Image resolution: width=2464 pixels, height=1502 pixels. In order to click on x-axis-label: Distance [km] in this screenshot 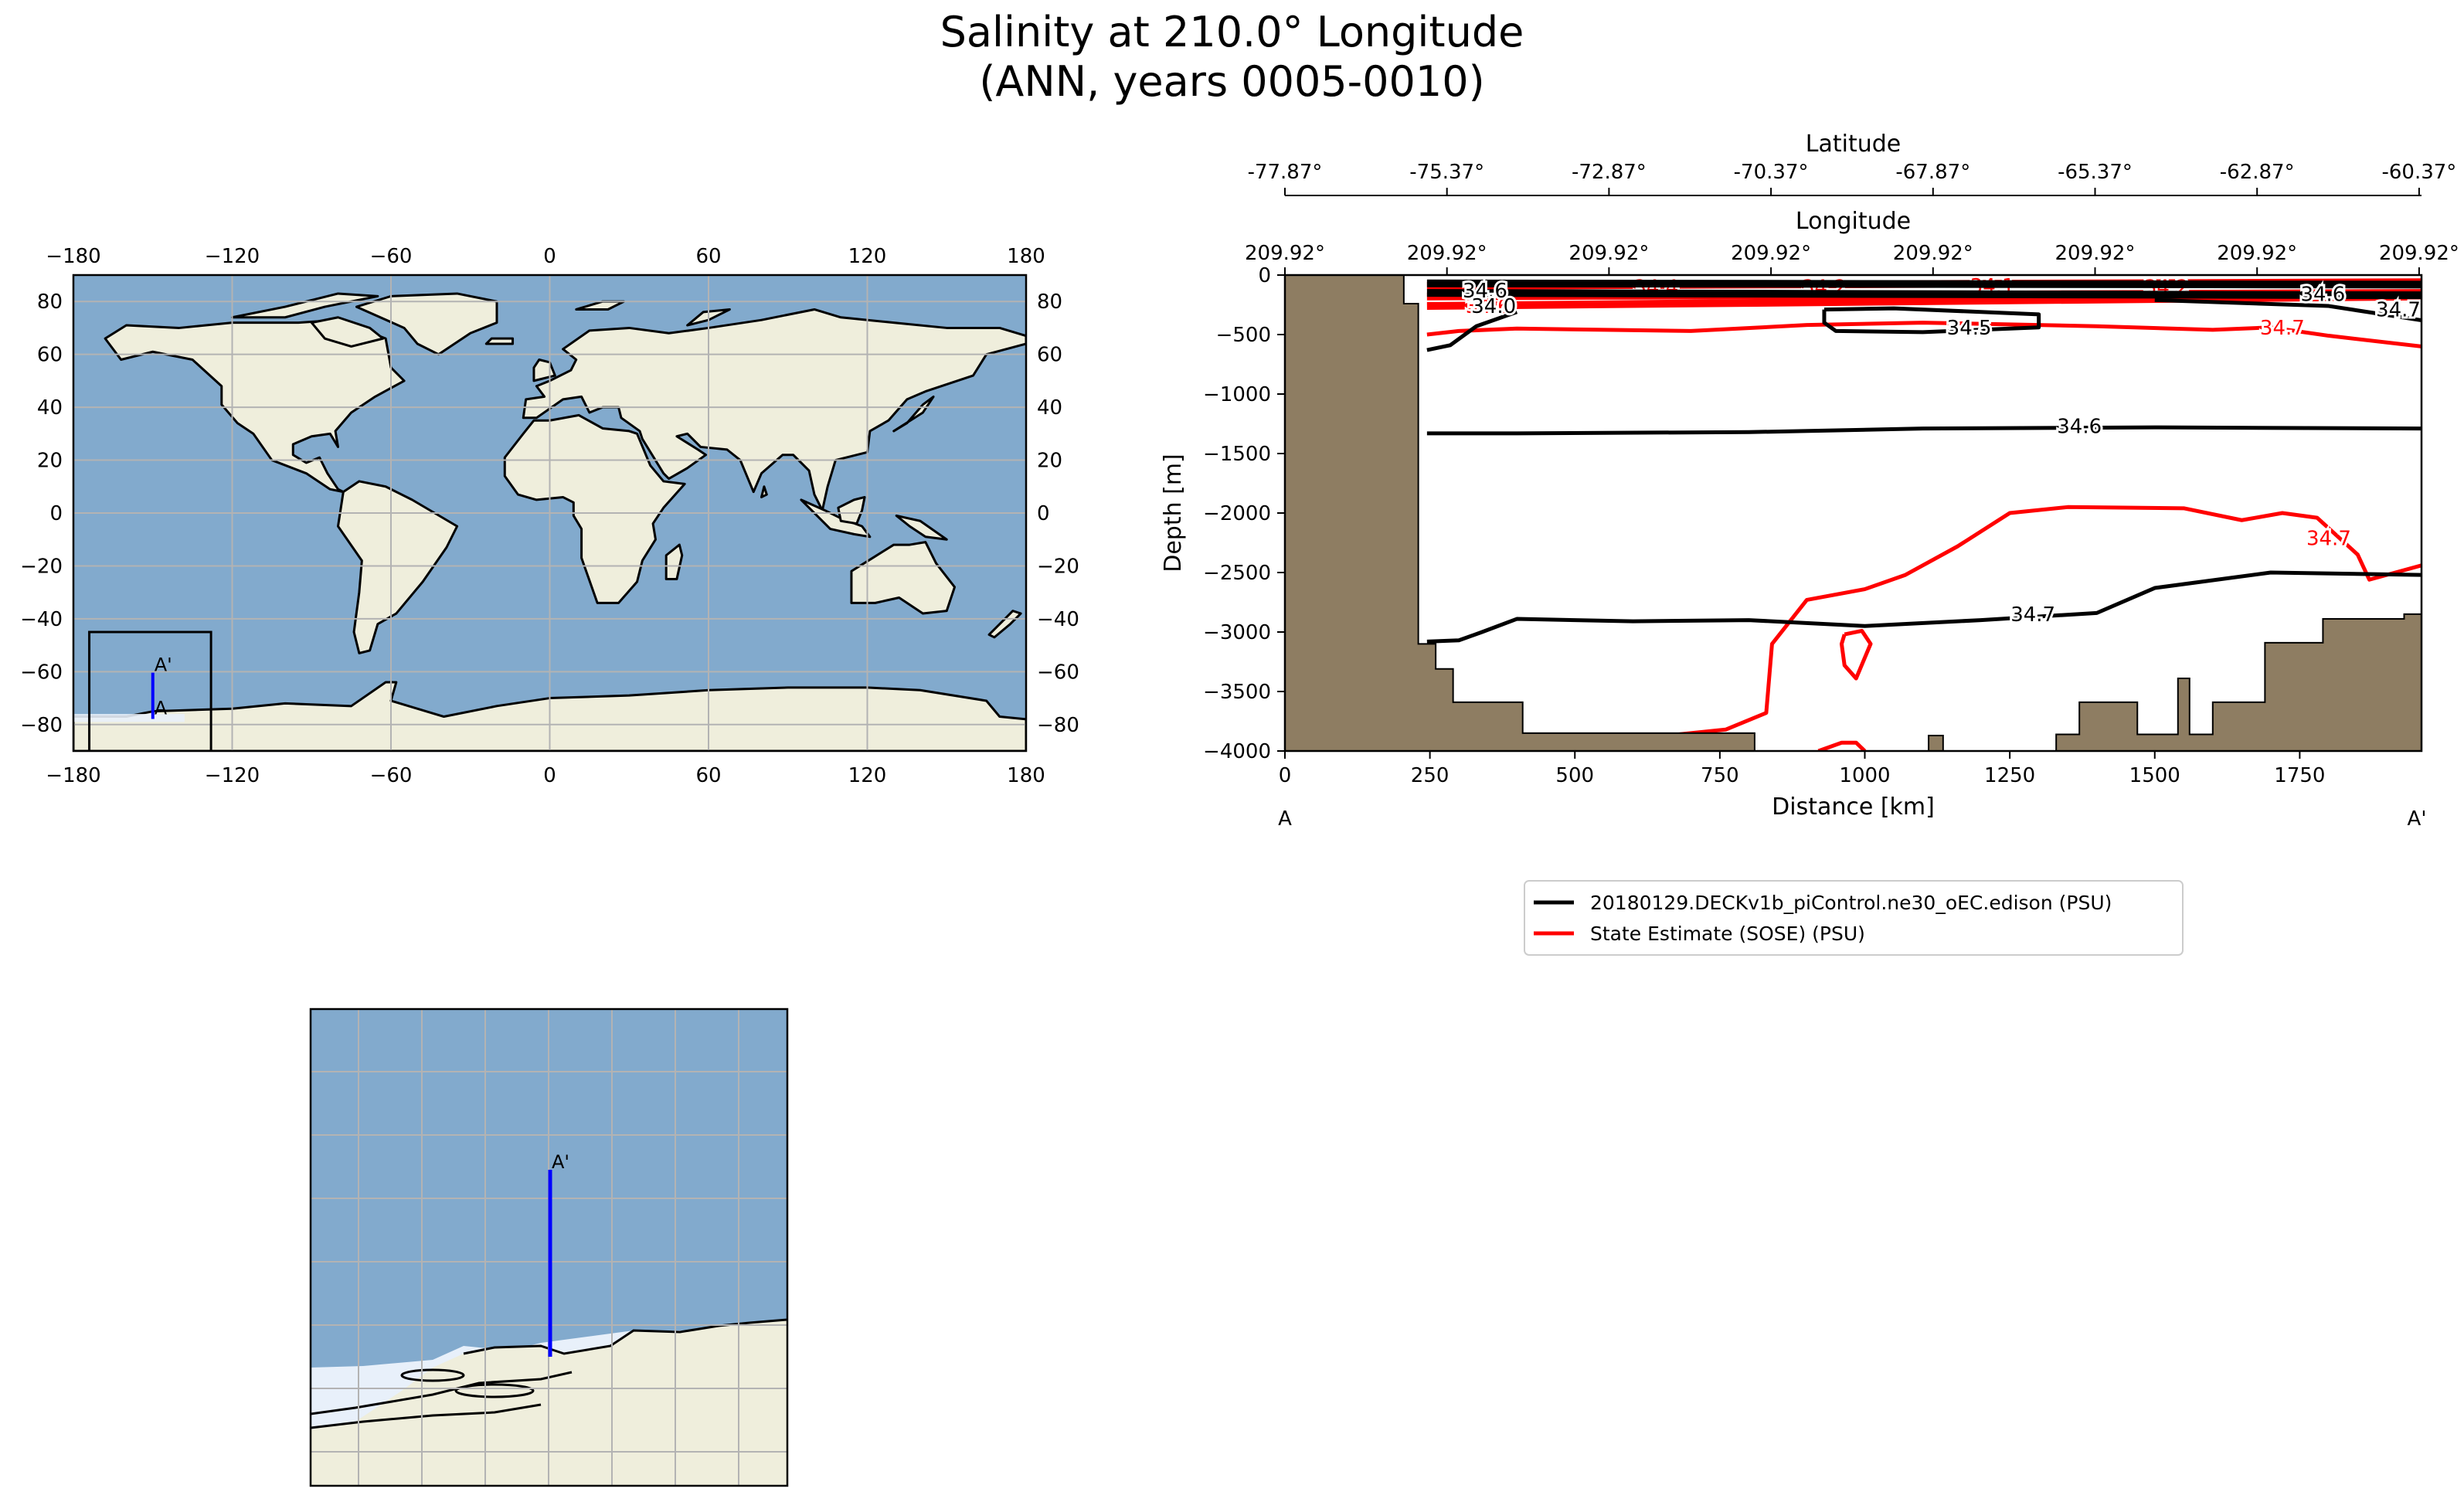, I will do `click(1853, 807)`.